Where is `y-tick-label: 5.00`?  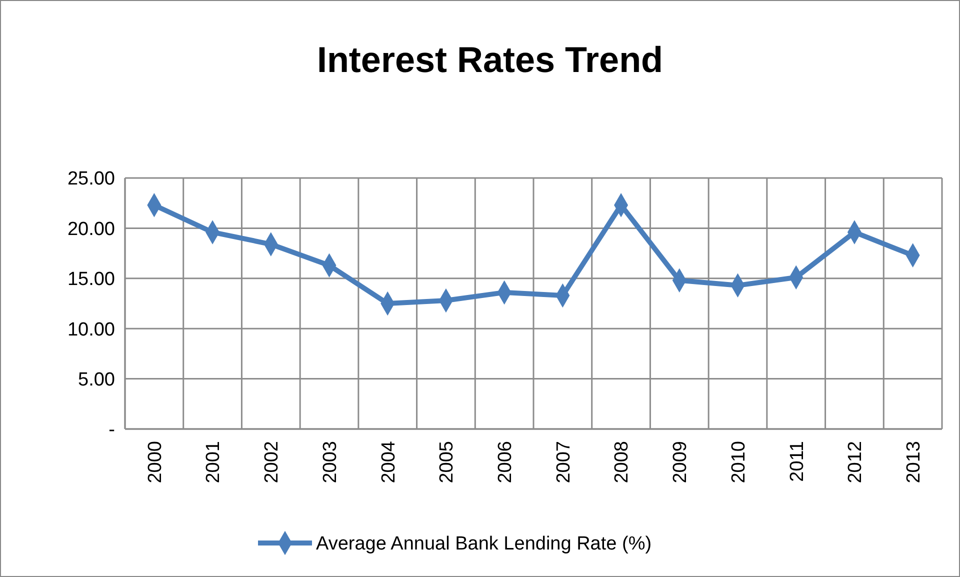 y-tick-label: 5.00 is located at coordinates (96, 379).